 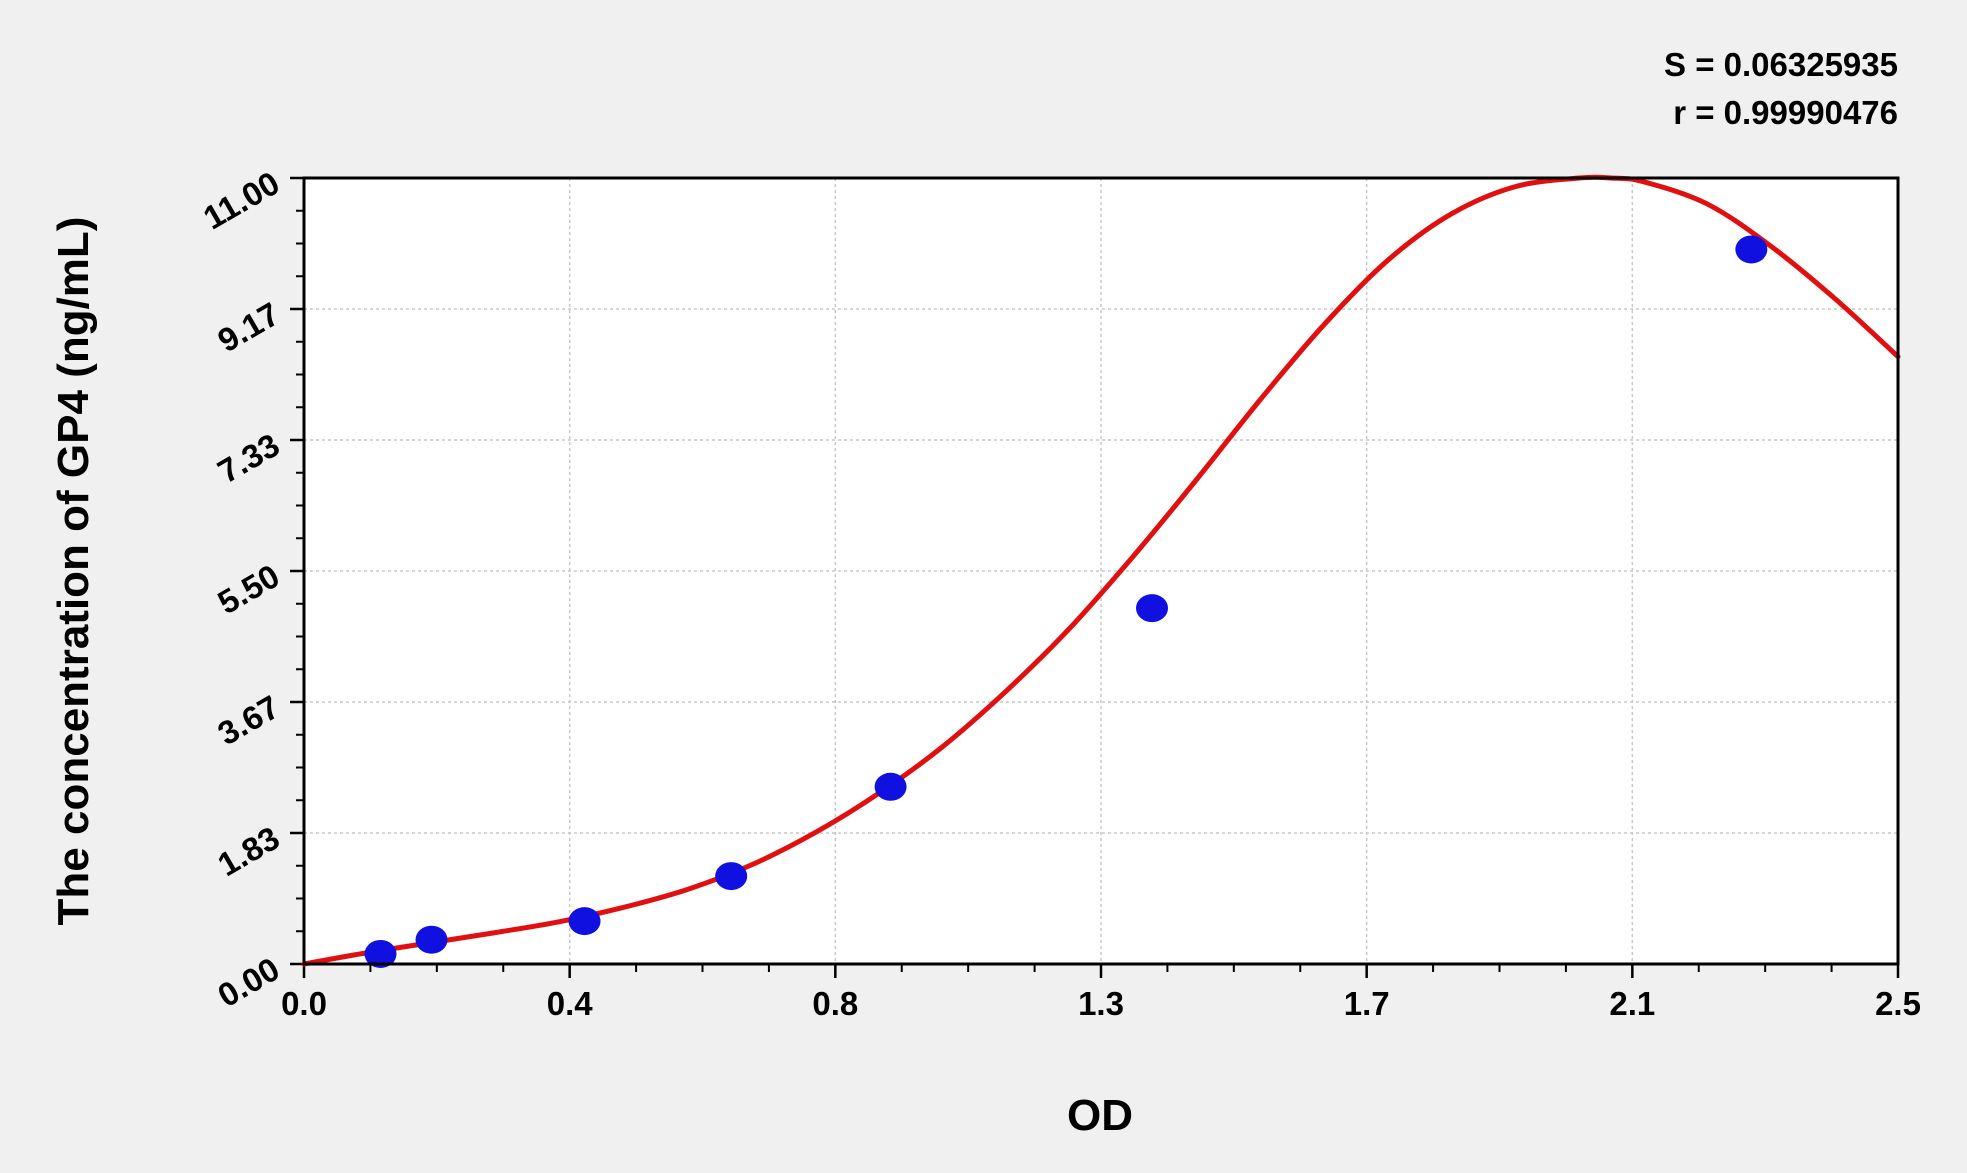 What do you see at coordinates (570, 1003) in the screenshot?
I see `x-tick-label: 0.4` at bounding box center [570, 1003].